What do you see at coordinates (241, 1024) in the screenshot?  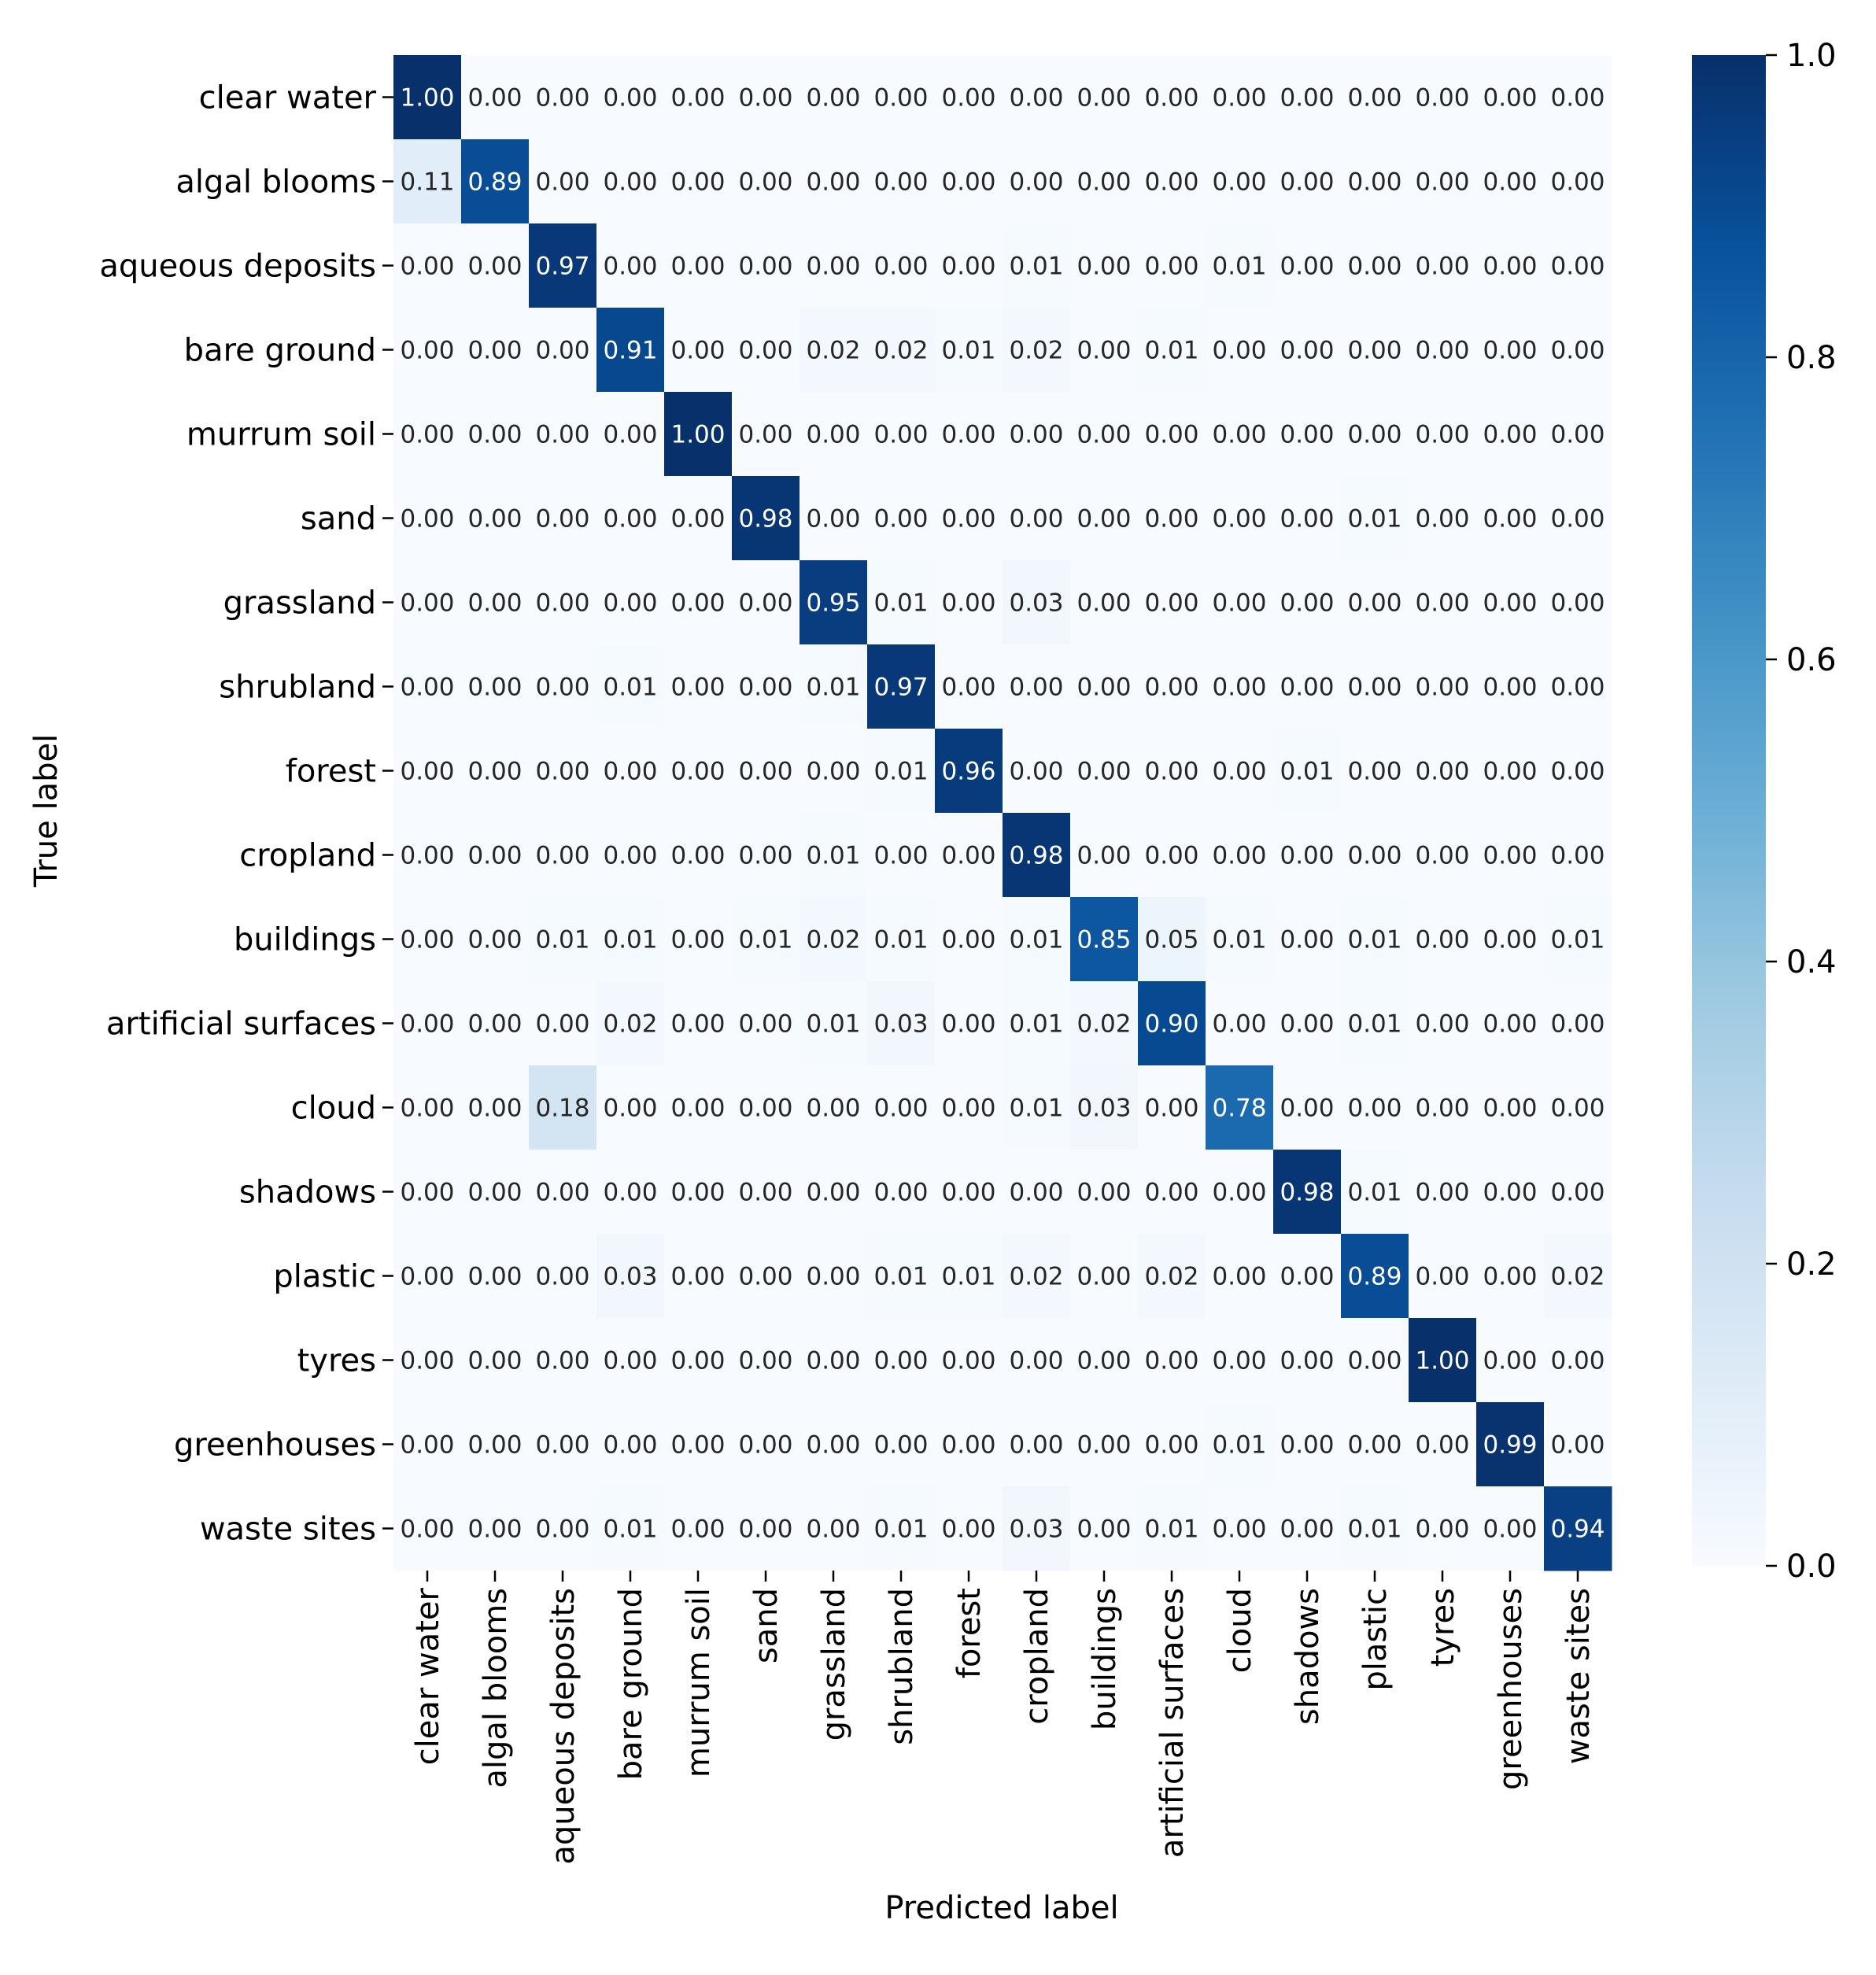 I see `y-tick-label: artificial surfaces` at bounding box center [241, 1024].